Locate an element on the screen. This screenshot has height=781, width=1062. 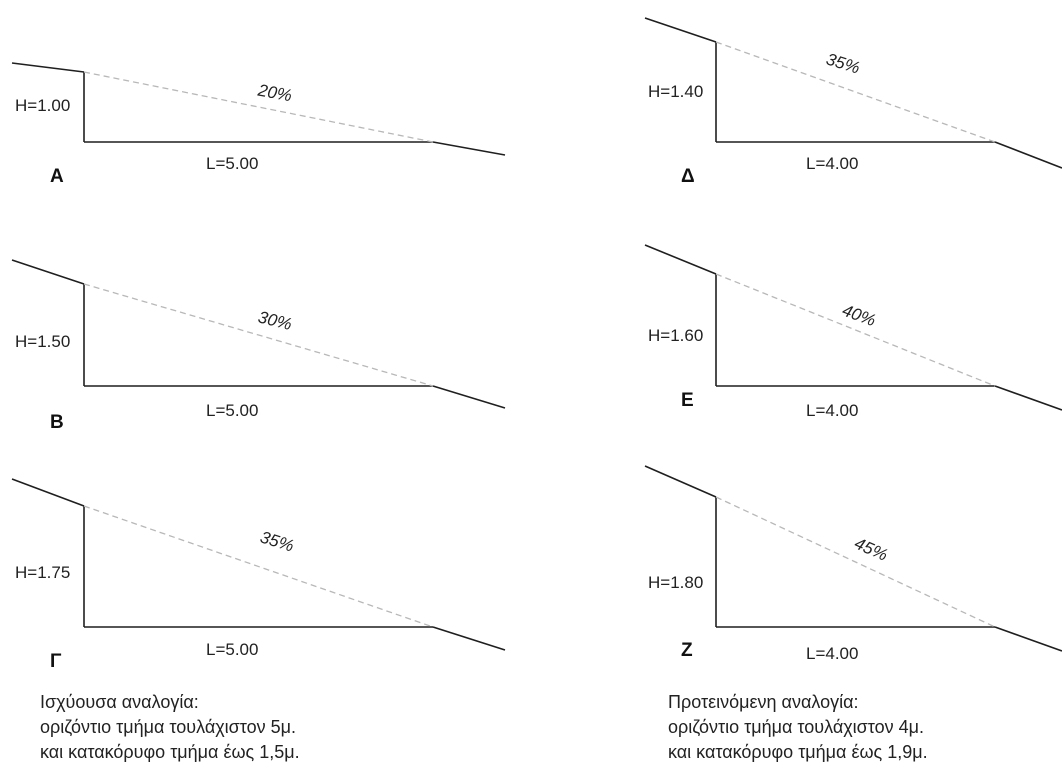
height-label: H=1.40 is located at coordinates (675, 91).